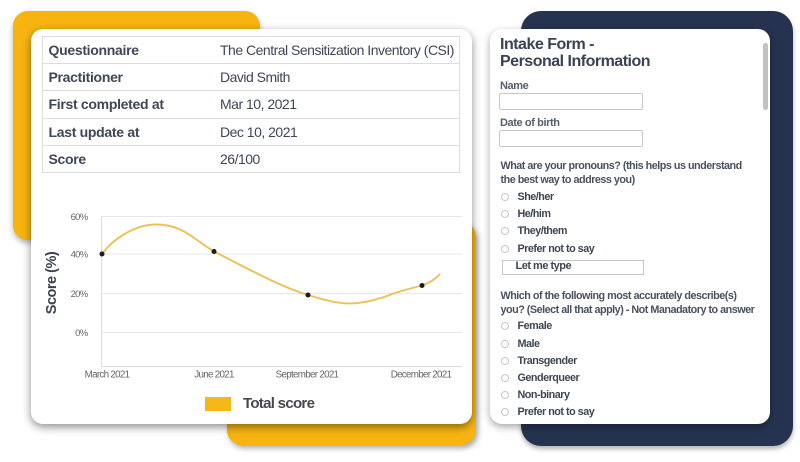  I want to click on svg-text: 20%, so click(80, 294).